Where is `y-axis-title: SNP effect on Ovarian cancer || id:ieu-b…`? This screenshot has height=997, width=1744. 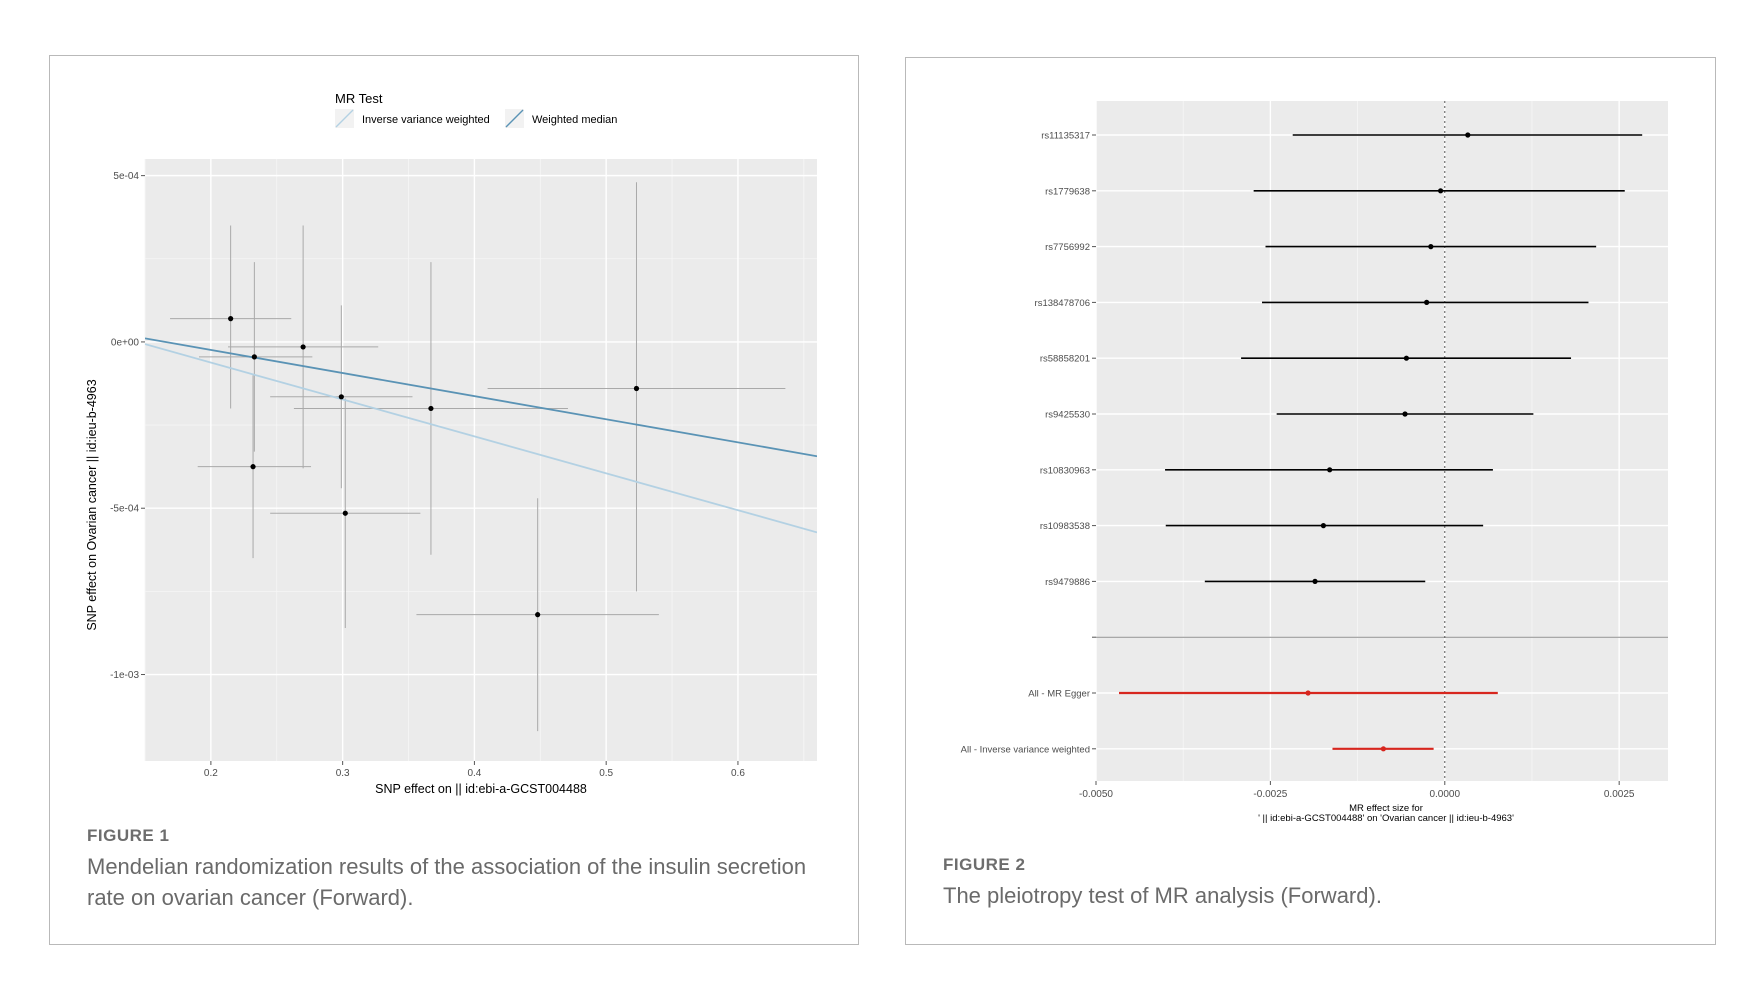 y-axis-title: SNP effect on Ovarian cancer || id:ieu-b… is located at coordinates (92, 504).